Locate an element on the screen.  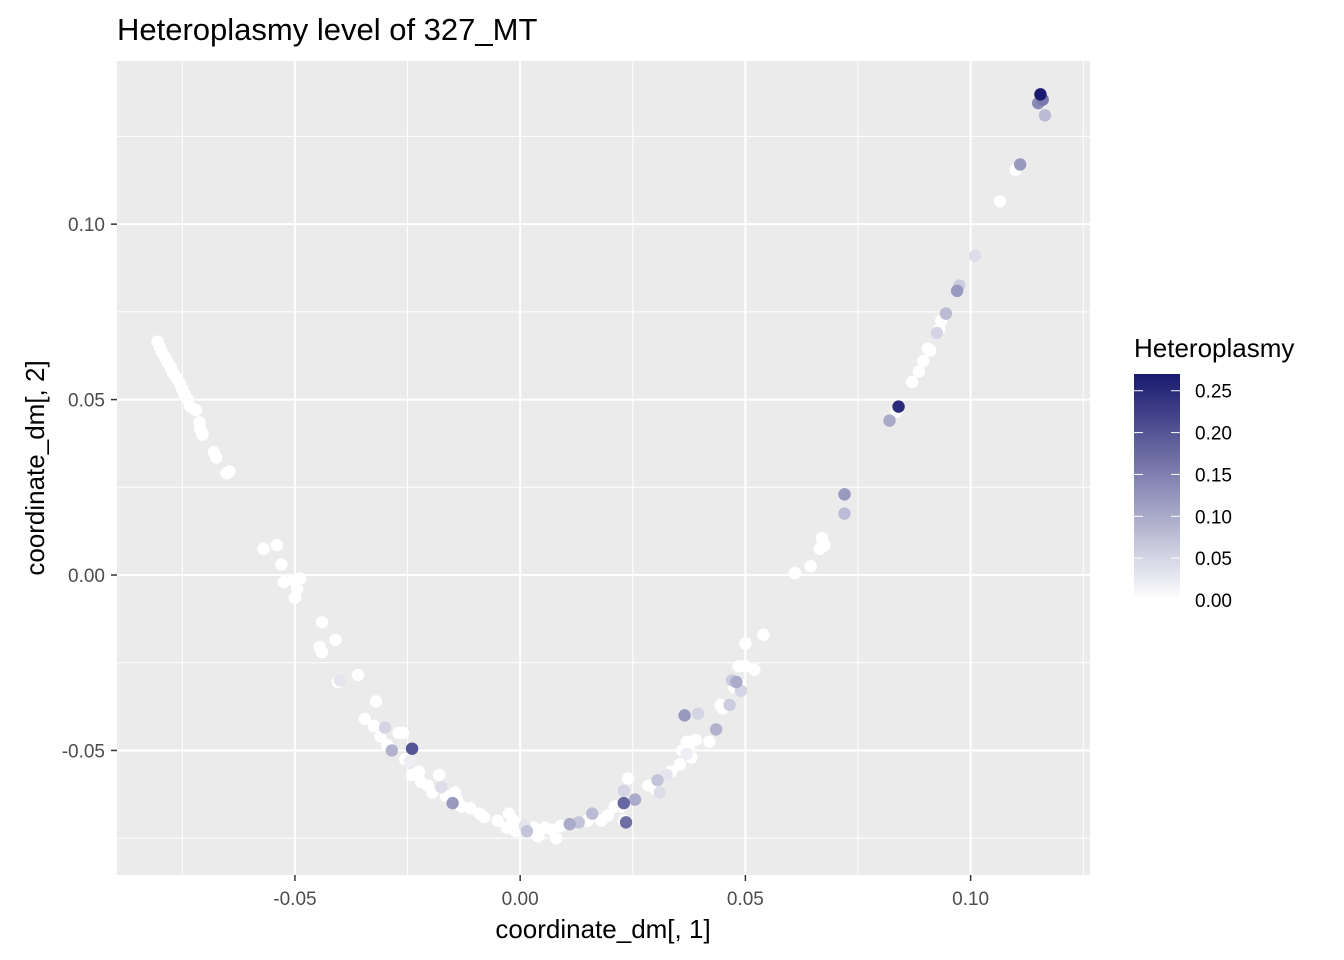
chart-title: Heteroplasmy level of 327_MT is located at coordinates (327, 29).